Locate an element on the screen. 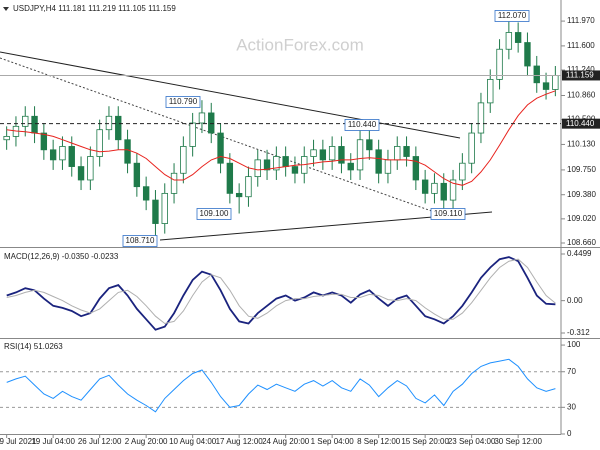 This screenshot has height=450, width=600. watermark: ActionForex.com is located at coordinates (300, 44).